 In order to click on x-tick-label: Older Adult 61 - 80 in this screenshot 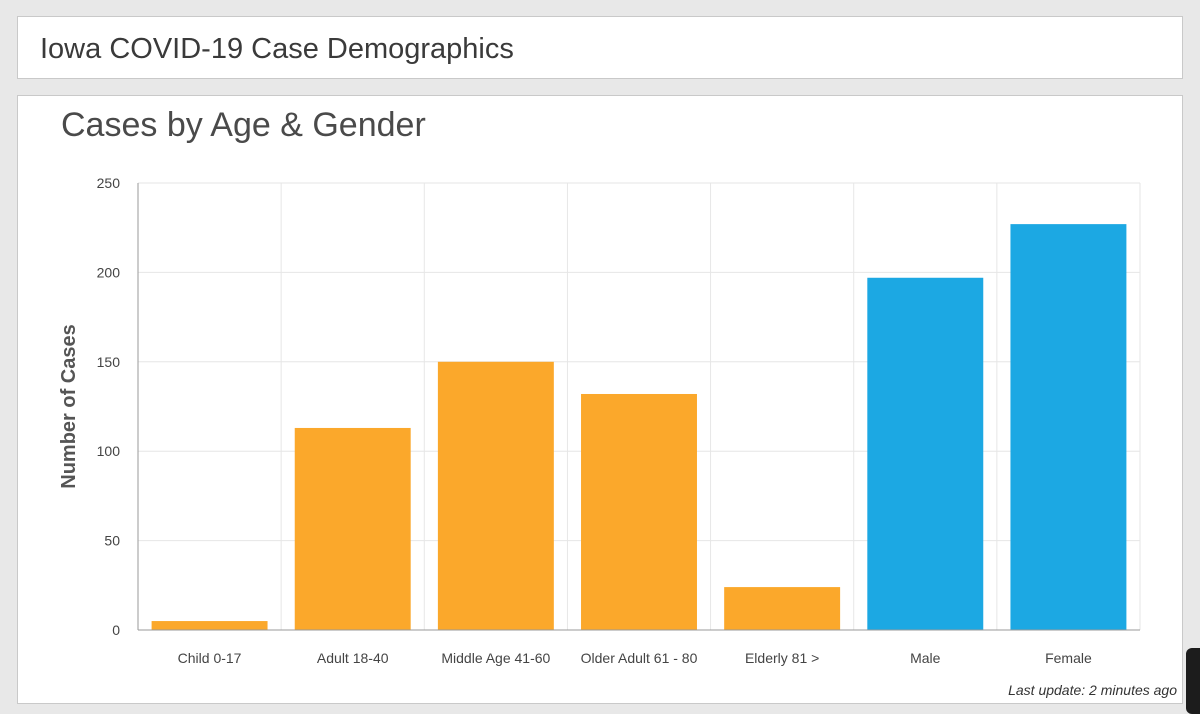, I will do `click(639, 658)`.